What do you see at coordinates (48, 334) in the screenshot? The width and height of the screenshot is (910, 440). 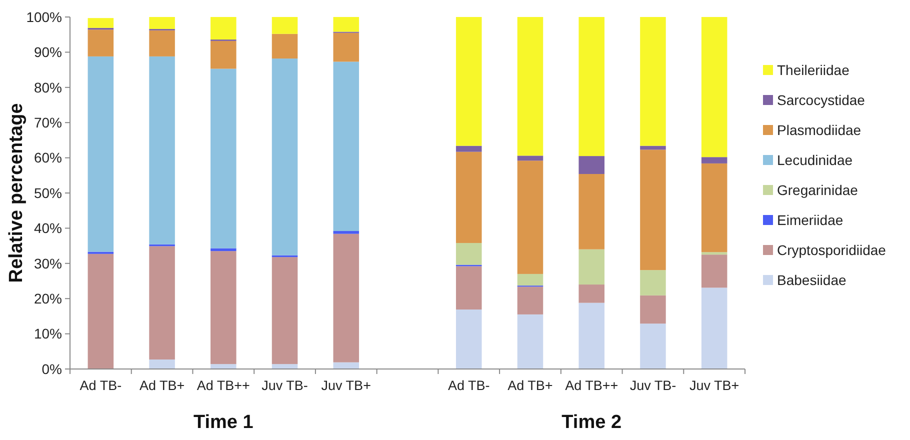 I see `y-tick-label: 10%` at bounding box center [48, 334].